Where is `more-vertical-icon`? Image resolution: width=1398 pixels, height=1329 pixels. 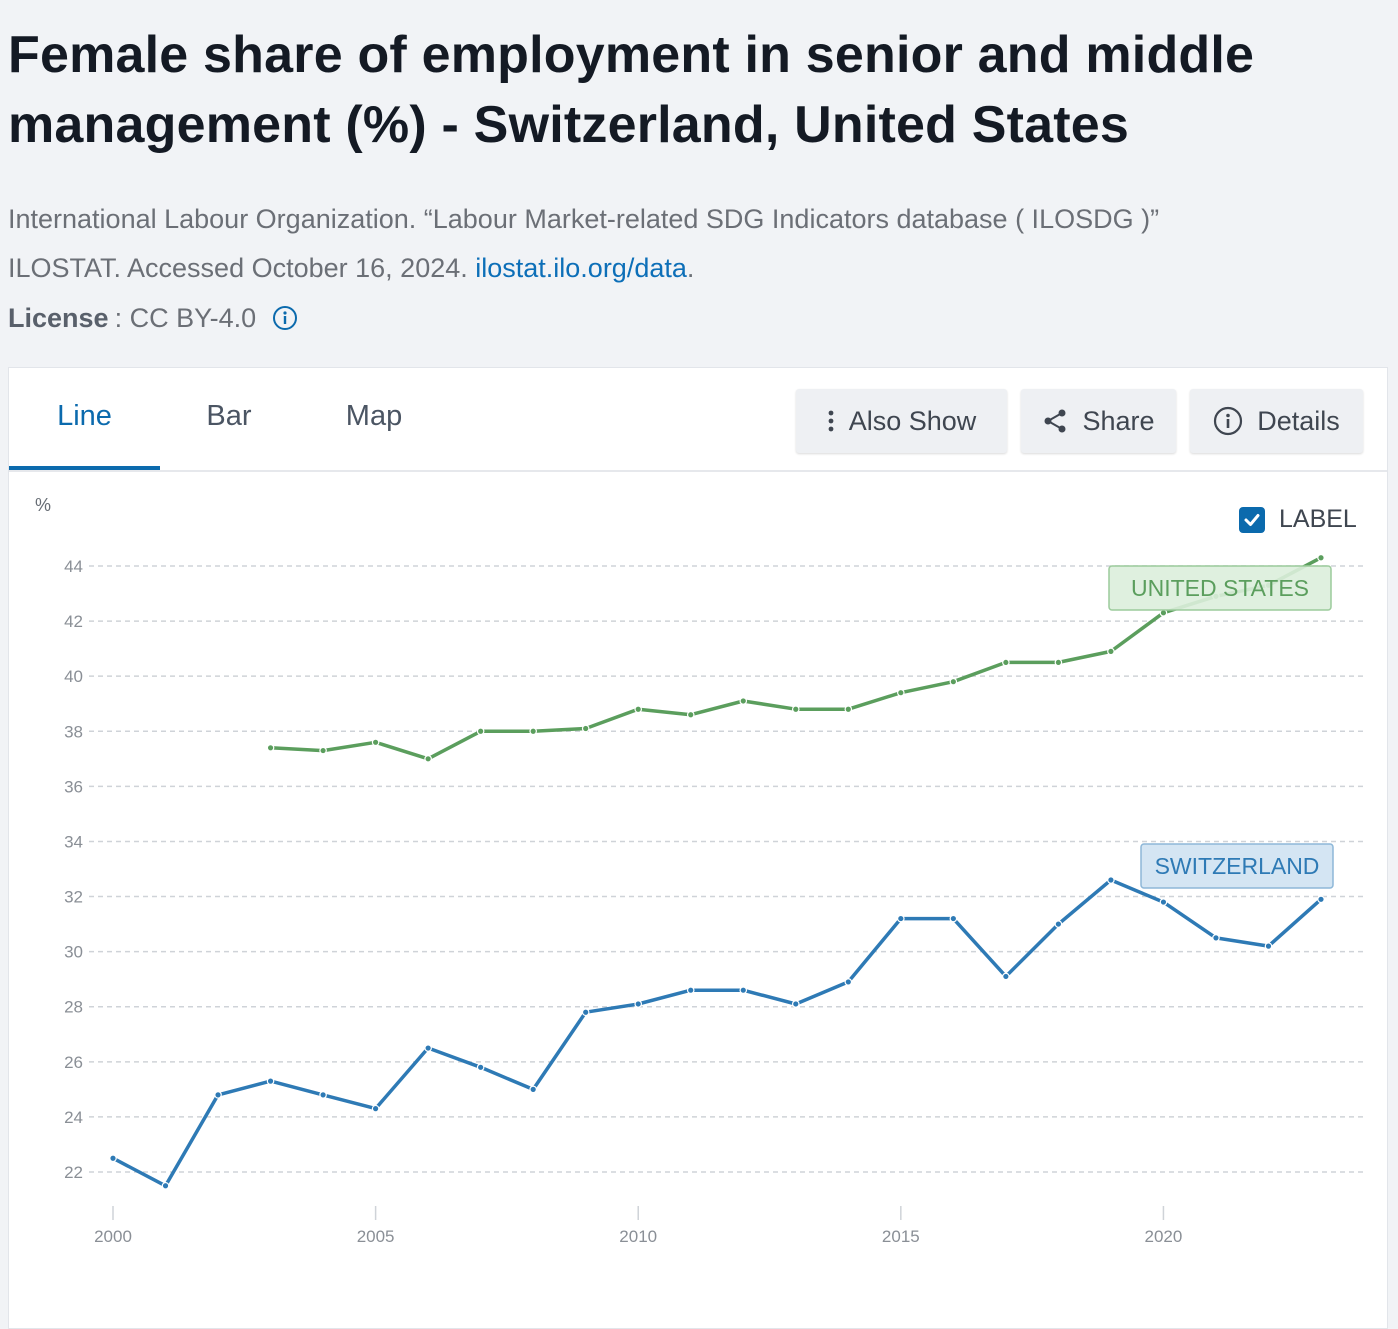
more-vertical-icon is located at coordinates (831, 421).